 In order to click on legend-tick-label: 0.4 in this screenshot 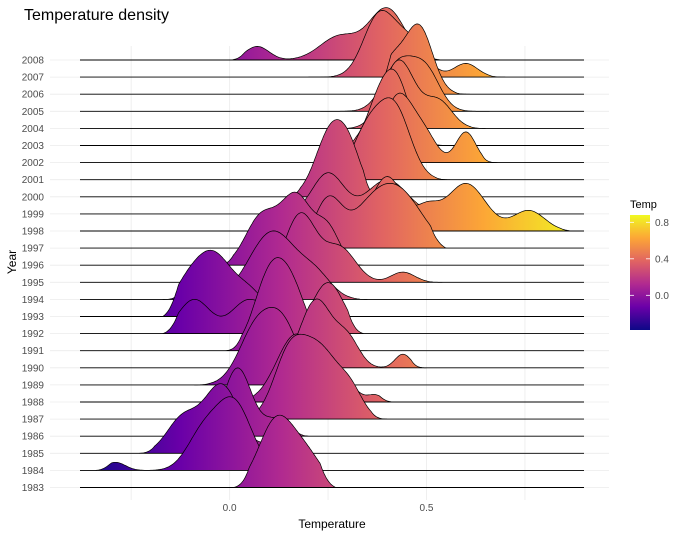, I will do `click(662, 259)`.